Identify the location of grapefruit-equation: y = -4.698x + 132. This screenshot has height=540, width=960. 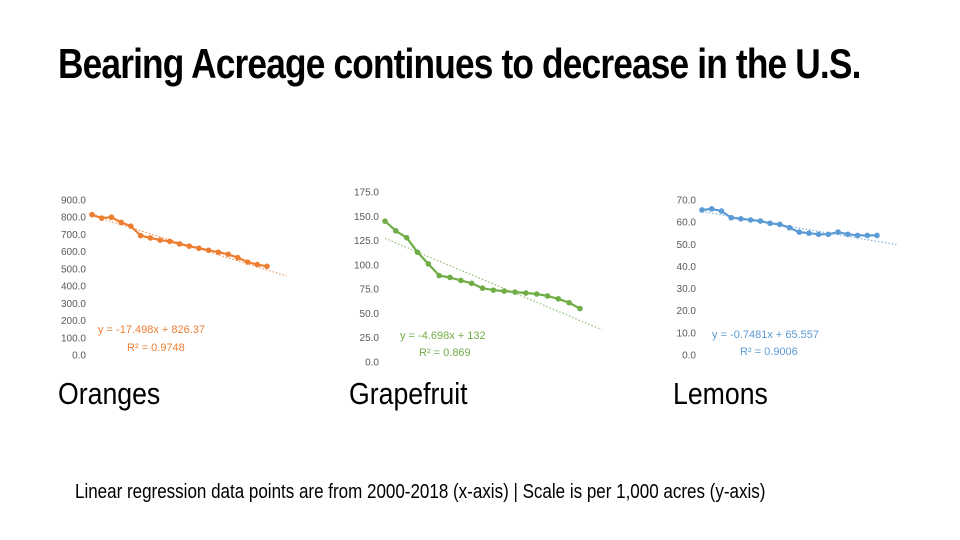
(443, 336).